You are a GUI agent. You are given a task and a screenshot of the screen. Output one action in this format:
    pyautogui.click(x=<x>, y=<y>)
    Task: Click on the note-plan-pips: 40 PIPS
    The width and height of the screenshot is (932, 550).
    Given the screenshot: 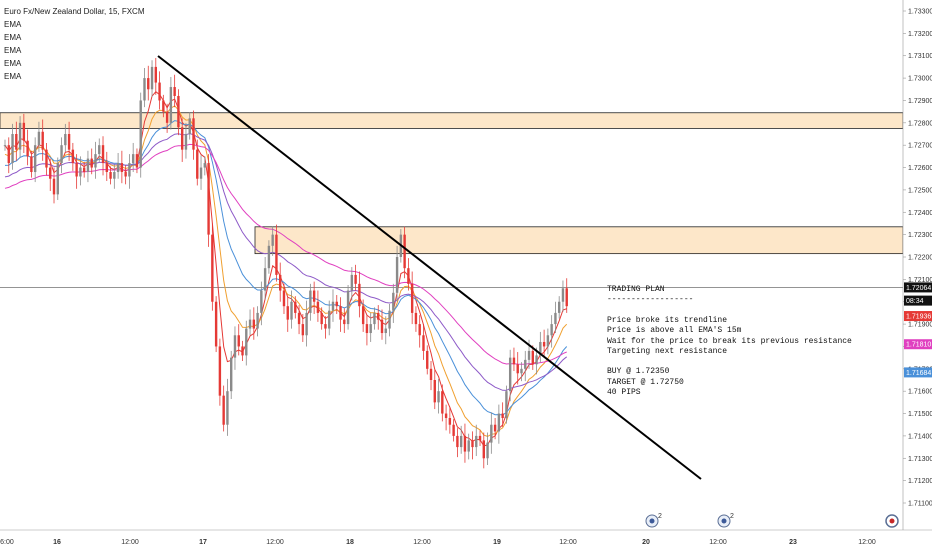 What is the action you would take?
    pyautogui.click(x=624, y=393)
    